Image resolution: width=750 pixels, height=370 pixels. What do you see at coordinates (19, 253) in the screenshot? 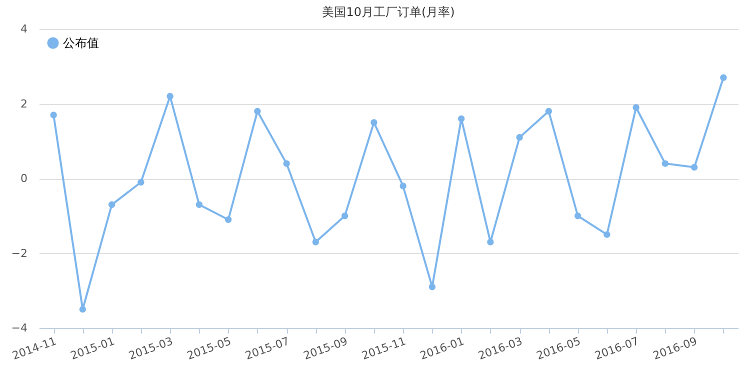
I see `y-tick-label: −2` at bounding box center [19, 253].